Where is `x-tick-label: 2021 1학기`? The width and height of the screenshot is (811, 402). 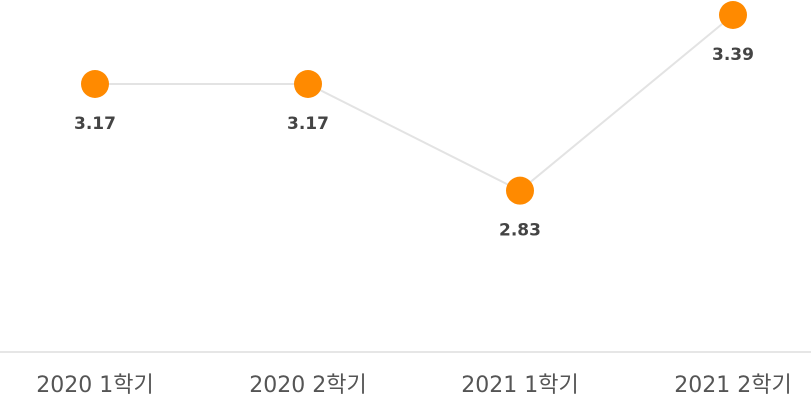
x-tick-label: 2021 1학기 is located at coordinates (519, 385).